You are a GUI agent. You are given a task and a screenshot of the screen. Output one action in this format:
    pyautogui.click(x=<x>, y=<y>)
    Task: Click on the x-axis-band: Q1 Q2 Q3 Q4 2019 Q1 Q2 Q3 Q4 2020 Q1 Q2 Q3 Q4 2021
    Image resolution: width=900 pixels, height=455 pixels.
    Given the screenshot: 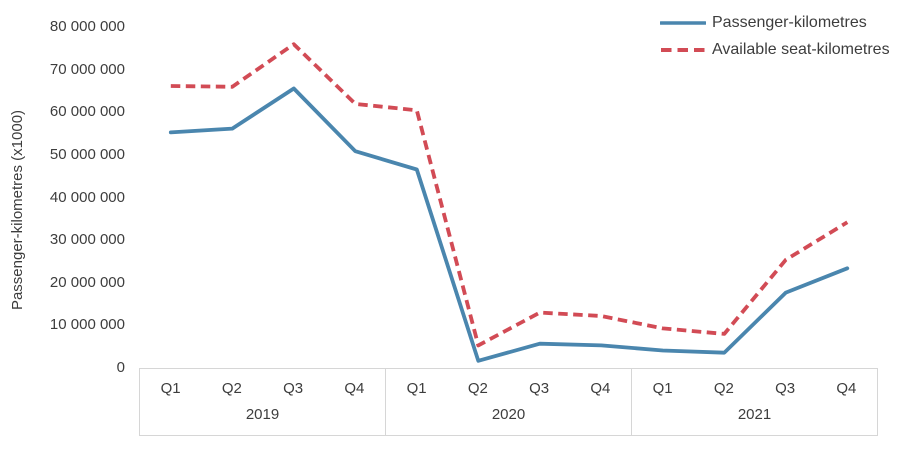 What is the action you would take?
    pyautogui.click(x=508, y=402)
    